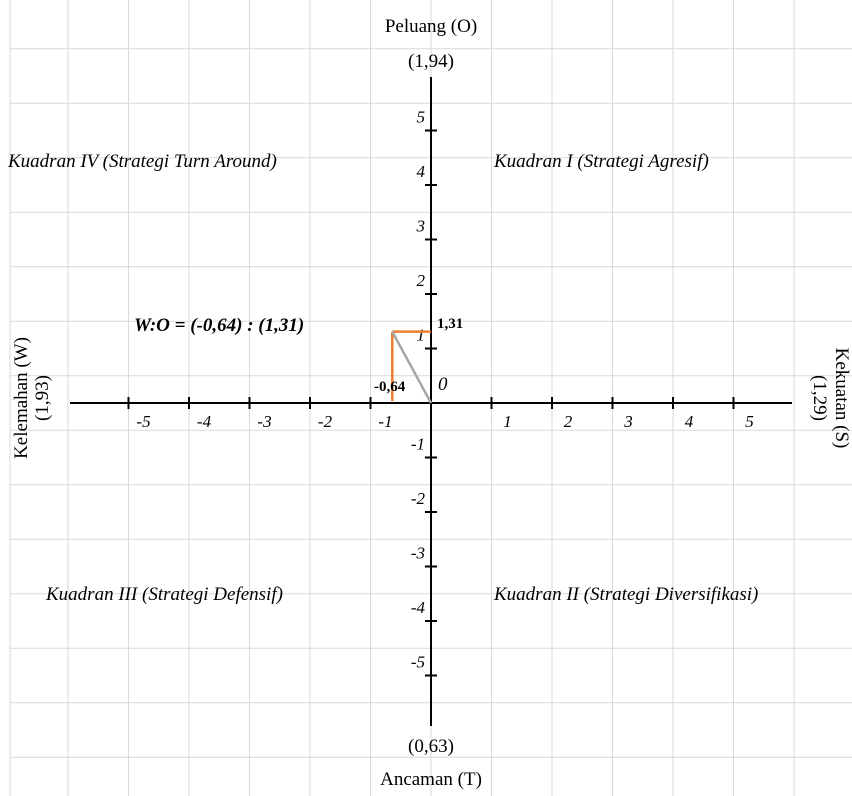  What do you see at coordinates (418, 662) in the screenshot?
I see `y-tick-label: -5` at bounding box center [418, 662].